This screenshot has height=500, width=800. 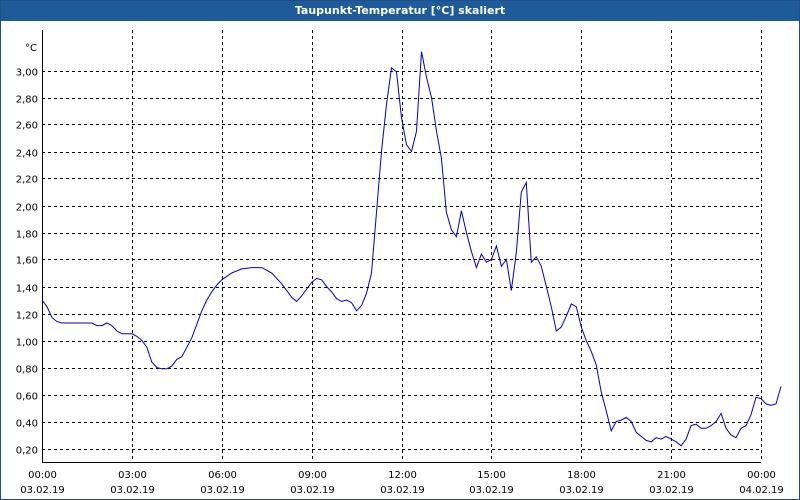 I want to click on y-tick-label: 0,80, so click(x=27, y=370).